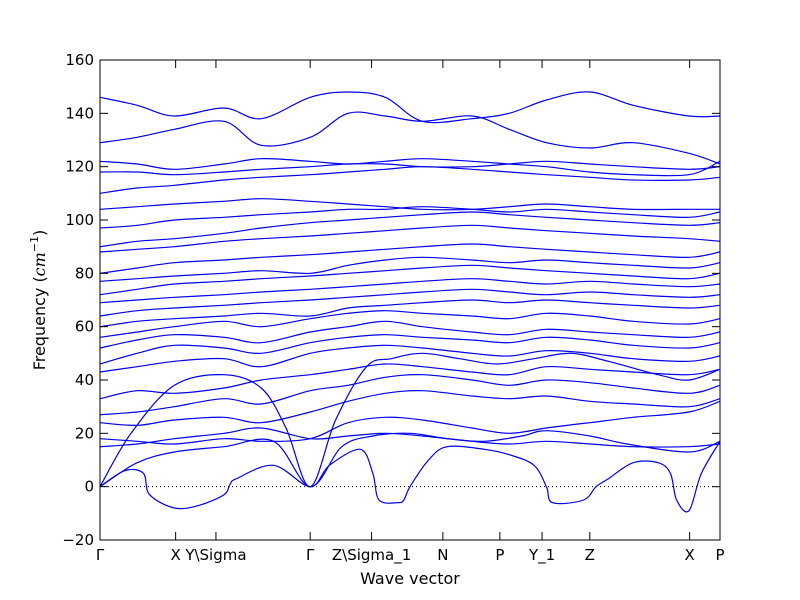 The width and height of the screenshot is (800, 600). I want to click on y-tick-label: 20, so click(84, 433).